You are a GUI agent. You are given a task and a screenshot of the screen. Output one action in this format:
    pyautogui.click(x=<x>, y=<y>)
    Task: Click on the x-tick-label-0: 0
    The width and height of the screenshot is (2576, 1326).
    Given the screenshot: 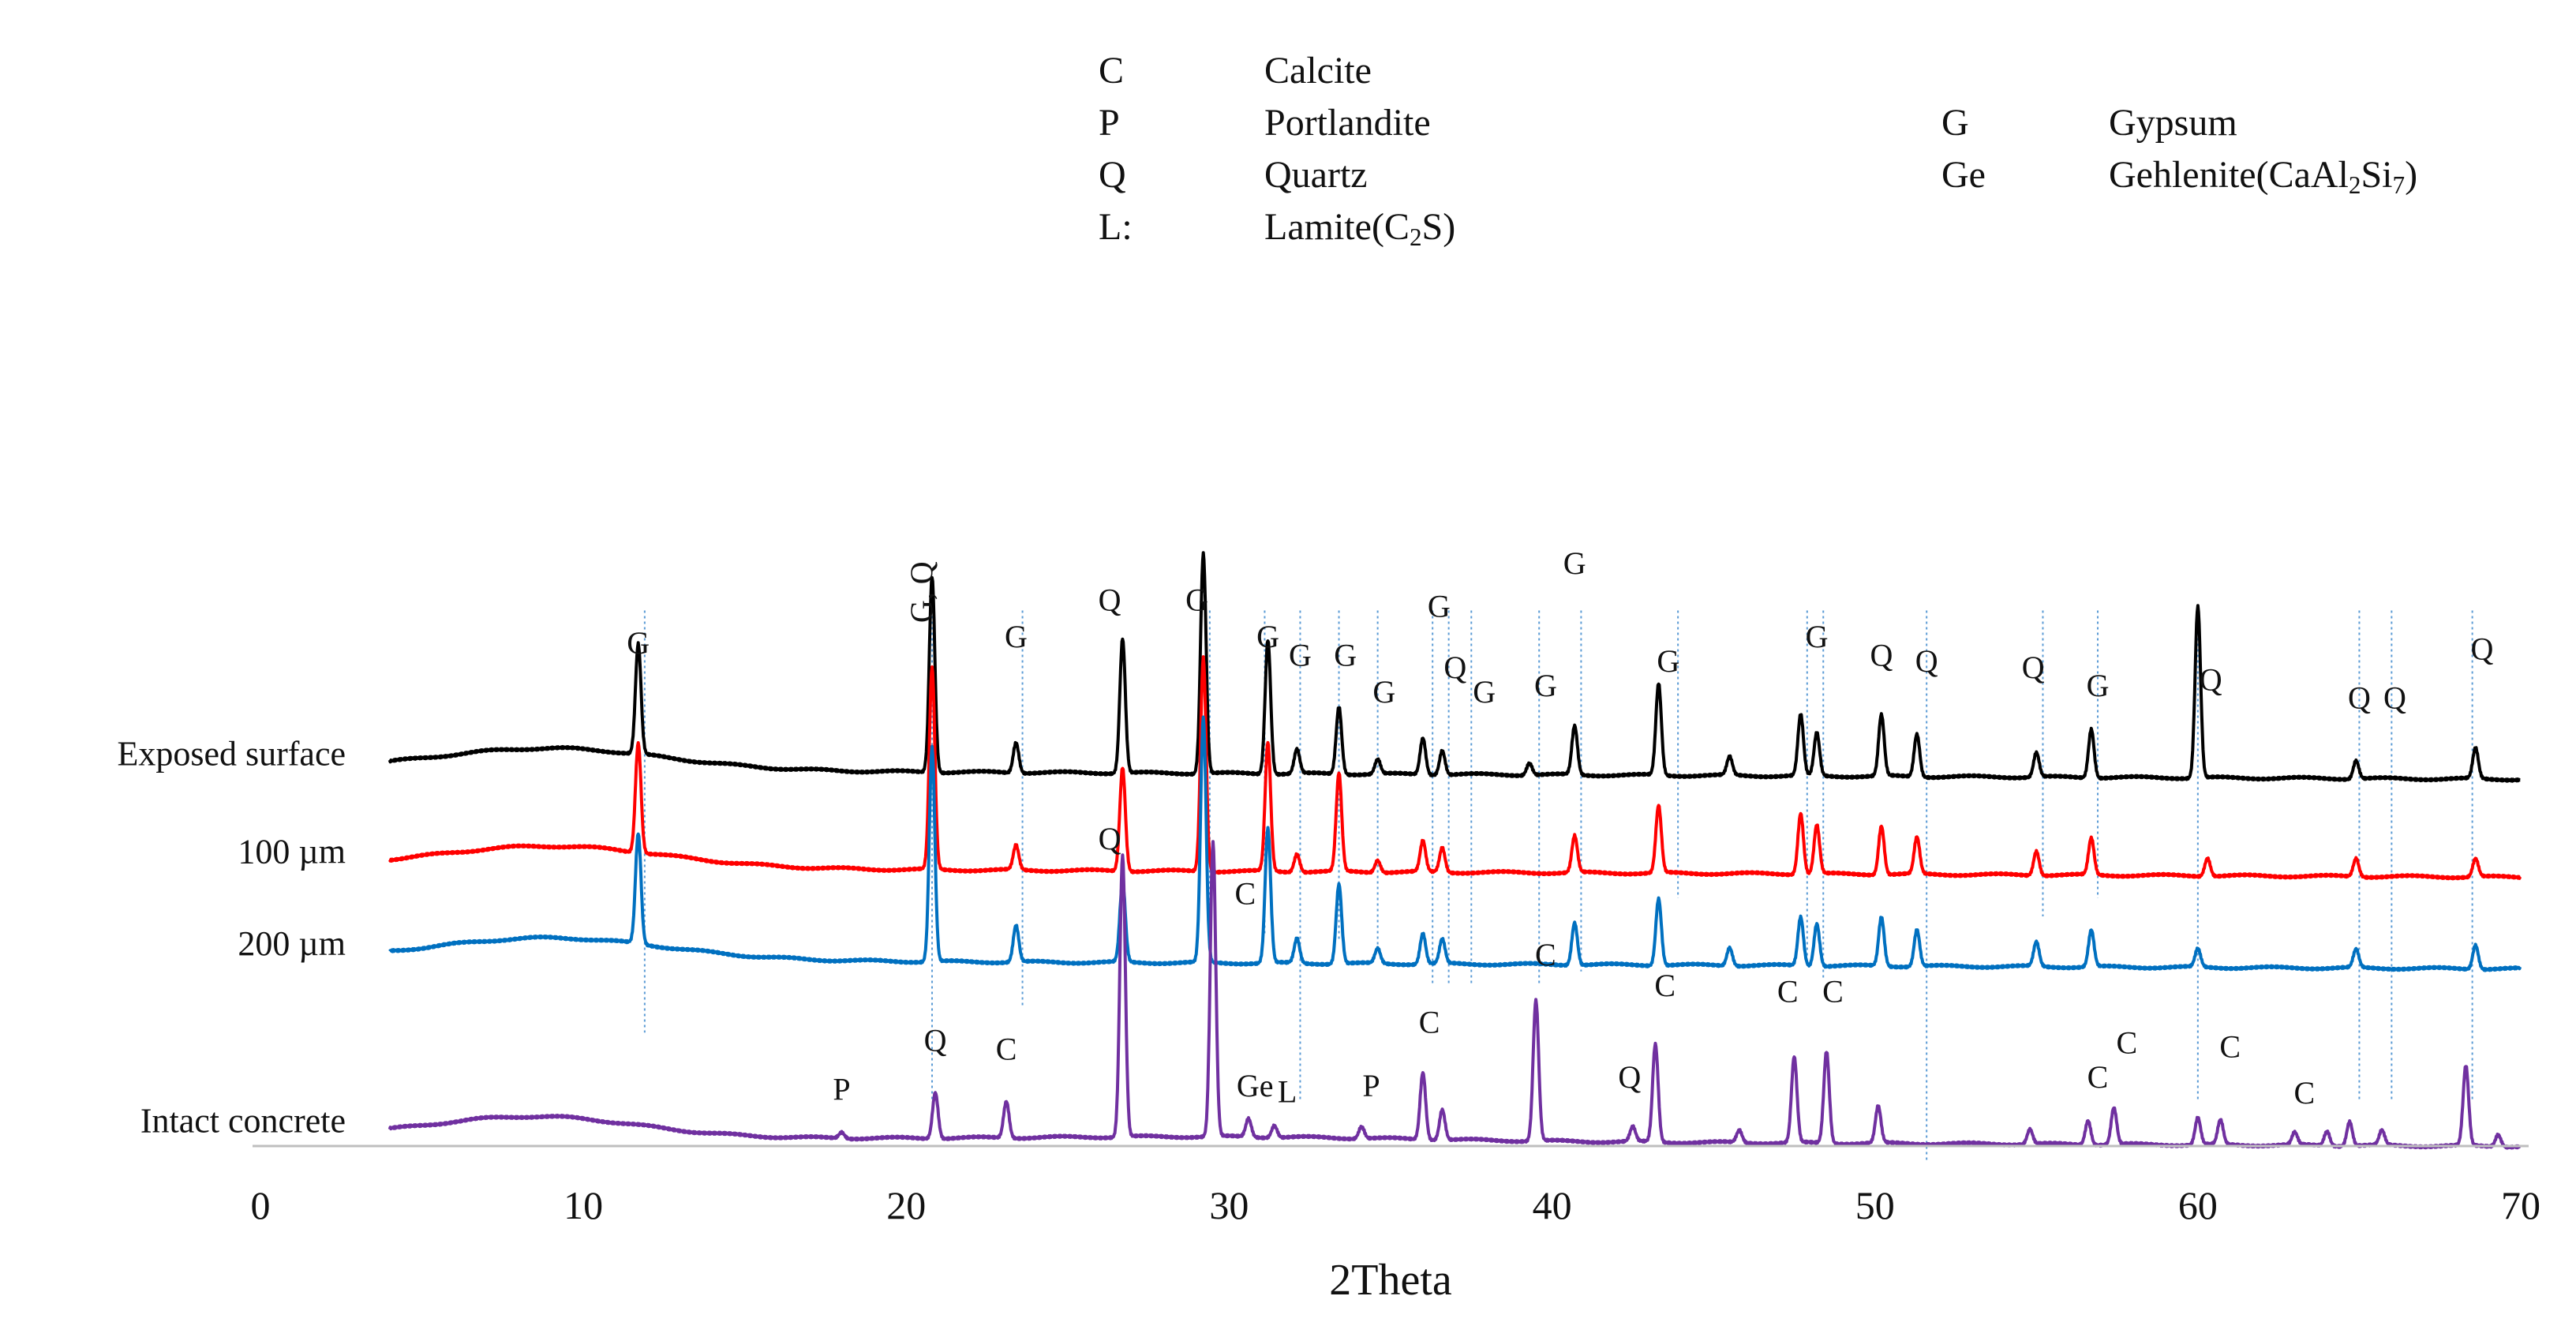 What is the action you would take?
    pyautogui.click(x=261, y=1205)
    